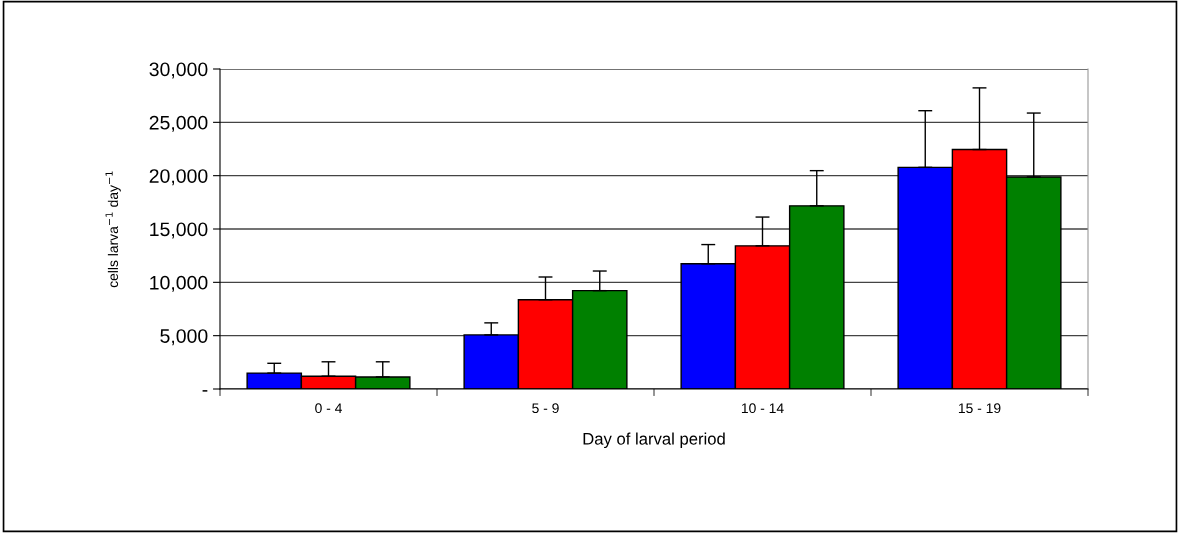  Describe the element at coordinates (184, 337) in the screenshot. I see `y-tick-label: 5,000` at that location.